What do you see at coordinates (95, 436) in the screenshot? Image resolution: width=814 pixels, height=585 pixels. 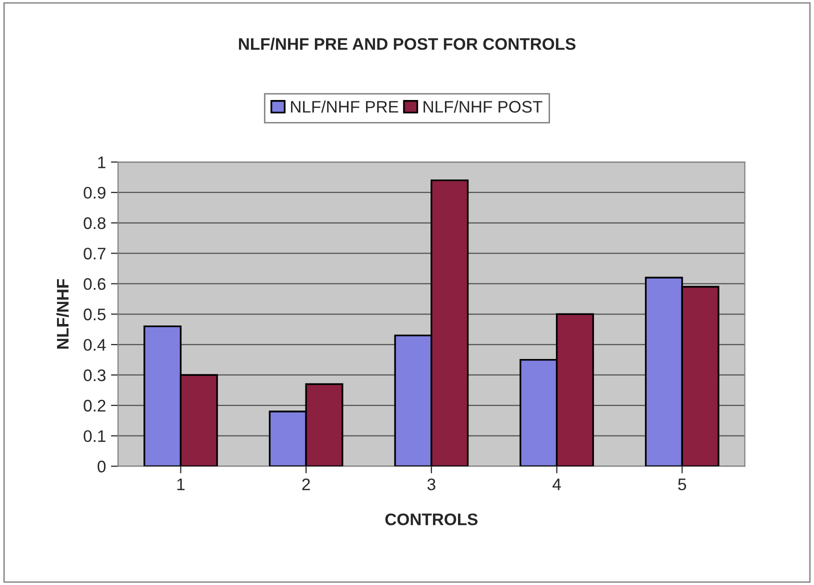 I see `y-tick-label: 0.1` at bounding box center [95, 436].